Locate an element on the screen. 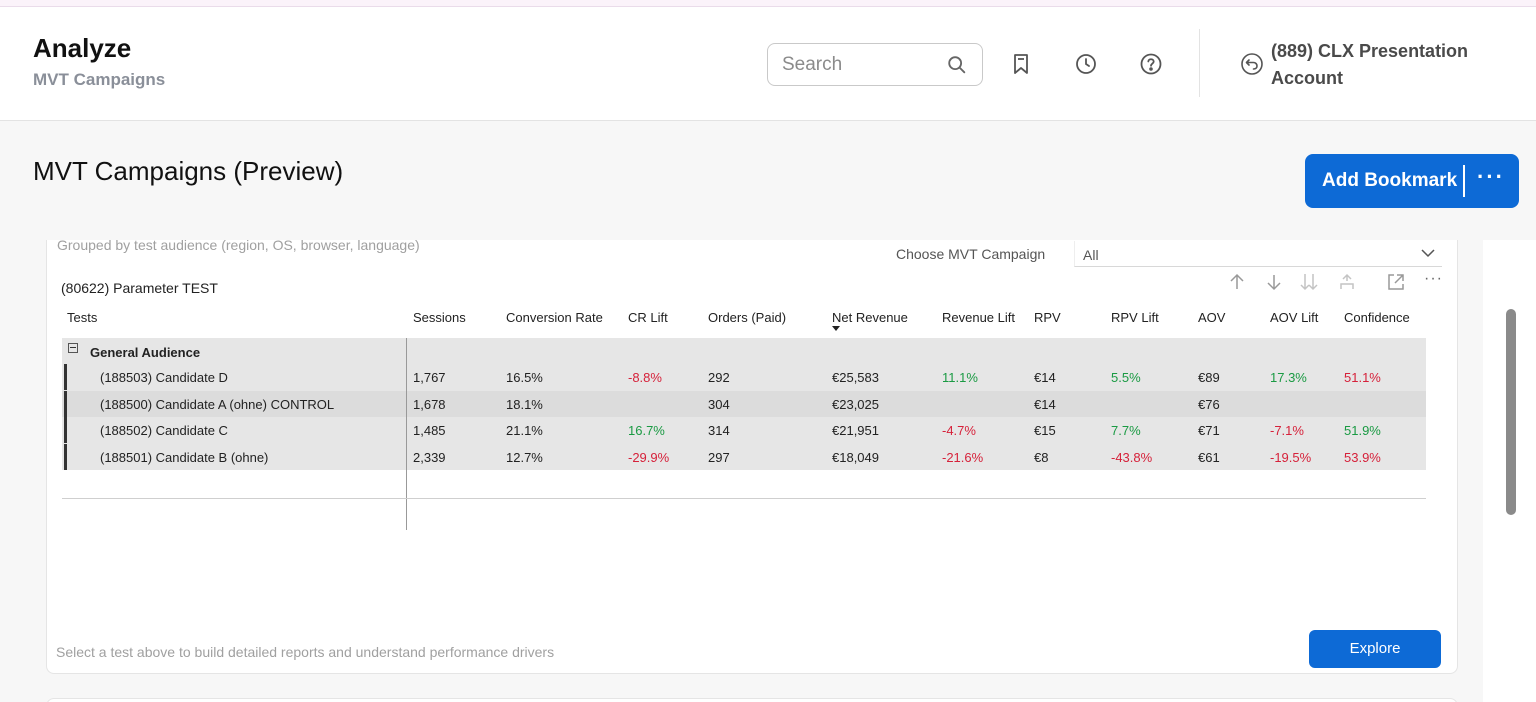 The height and width of the screenshot is (702, 1536). sort-descending-icon is located at coordinates (836, 328).